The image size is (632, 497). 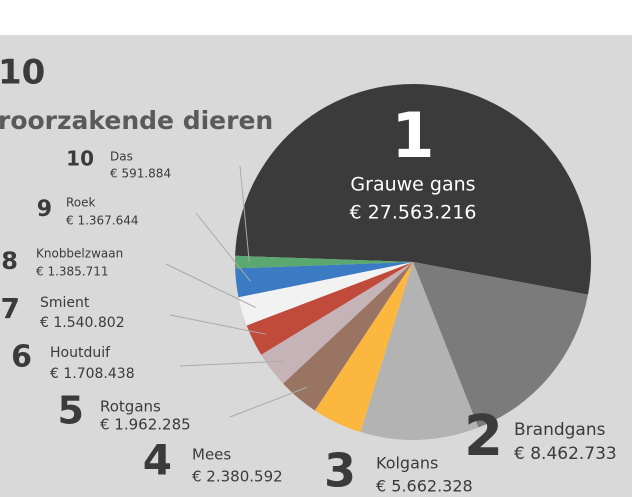 I want to click on category-name: Kolgans, so click(x=407, y=463).